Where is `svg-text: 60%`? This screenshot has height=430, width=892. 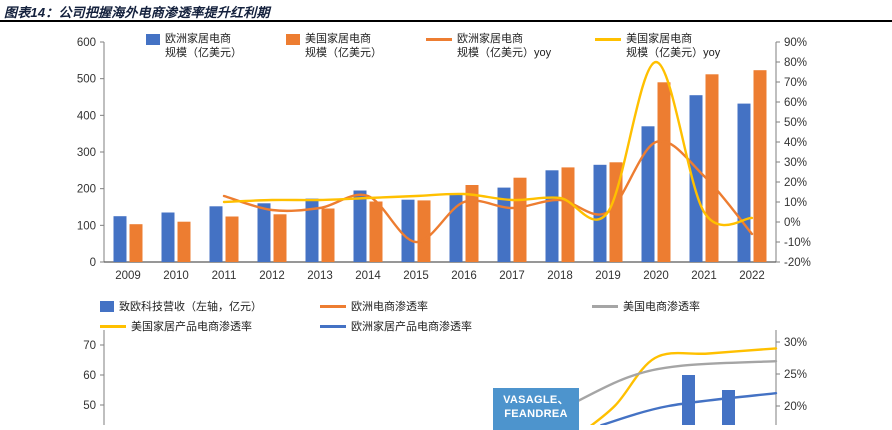
svg-text: 60% is located at coordinates (795, 103).